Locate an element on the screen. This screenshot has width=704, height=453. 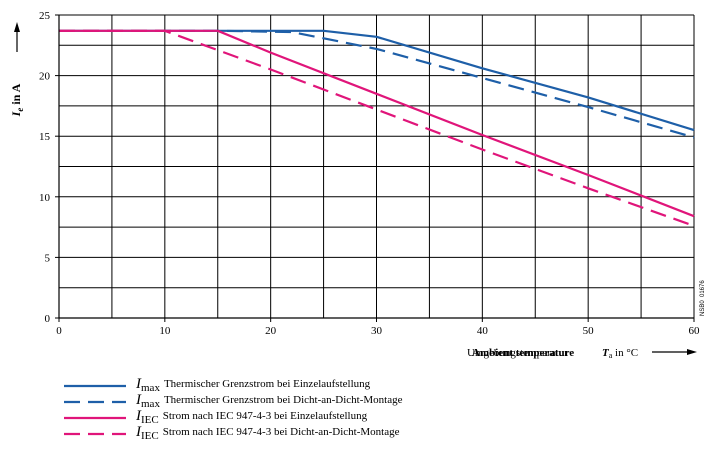
x-tick-label: 40 is located at coordinates (483, 331).